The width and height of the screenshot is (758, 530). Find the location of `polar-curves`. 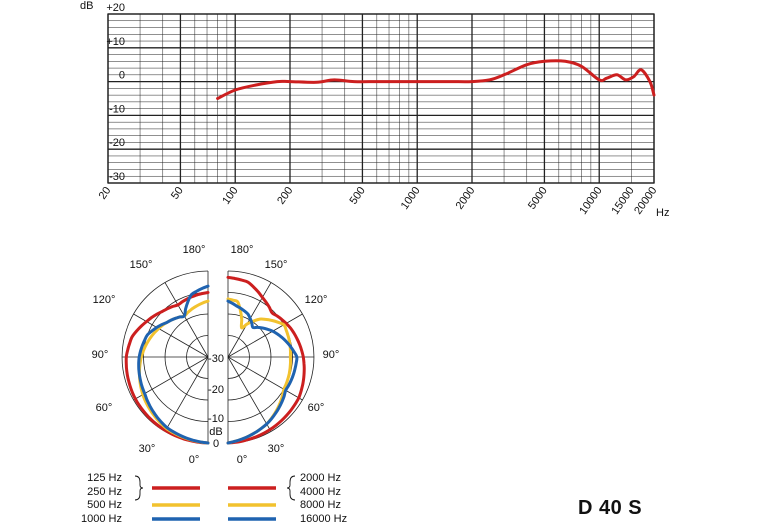

polar-curves is located at coordinates (215, 360).